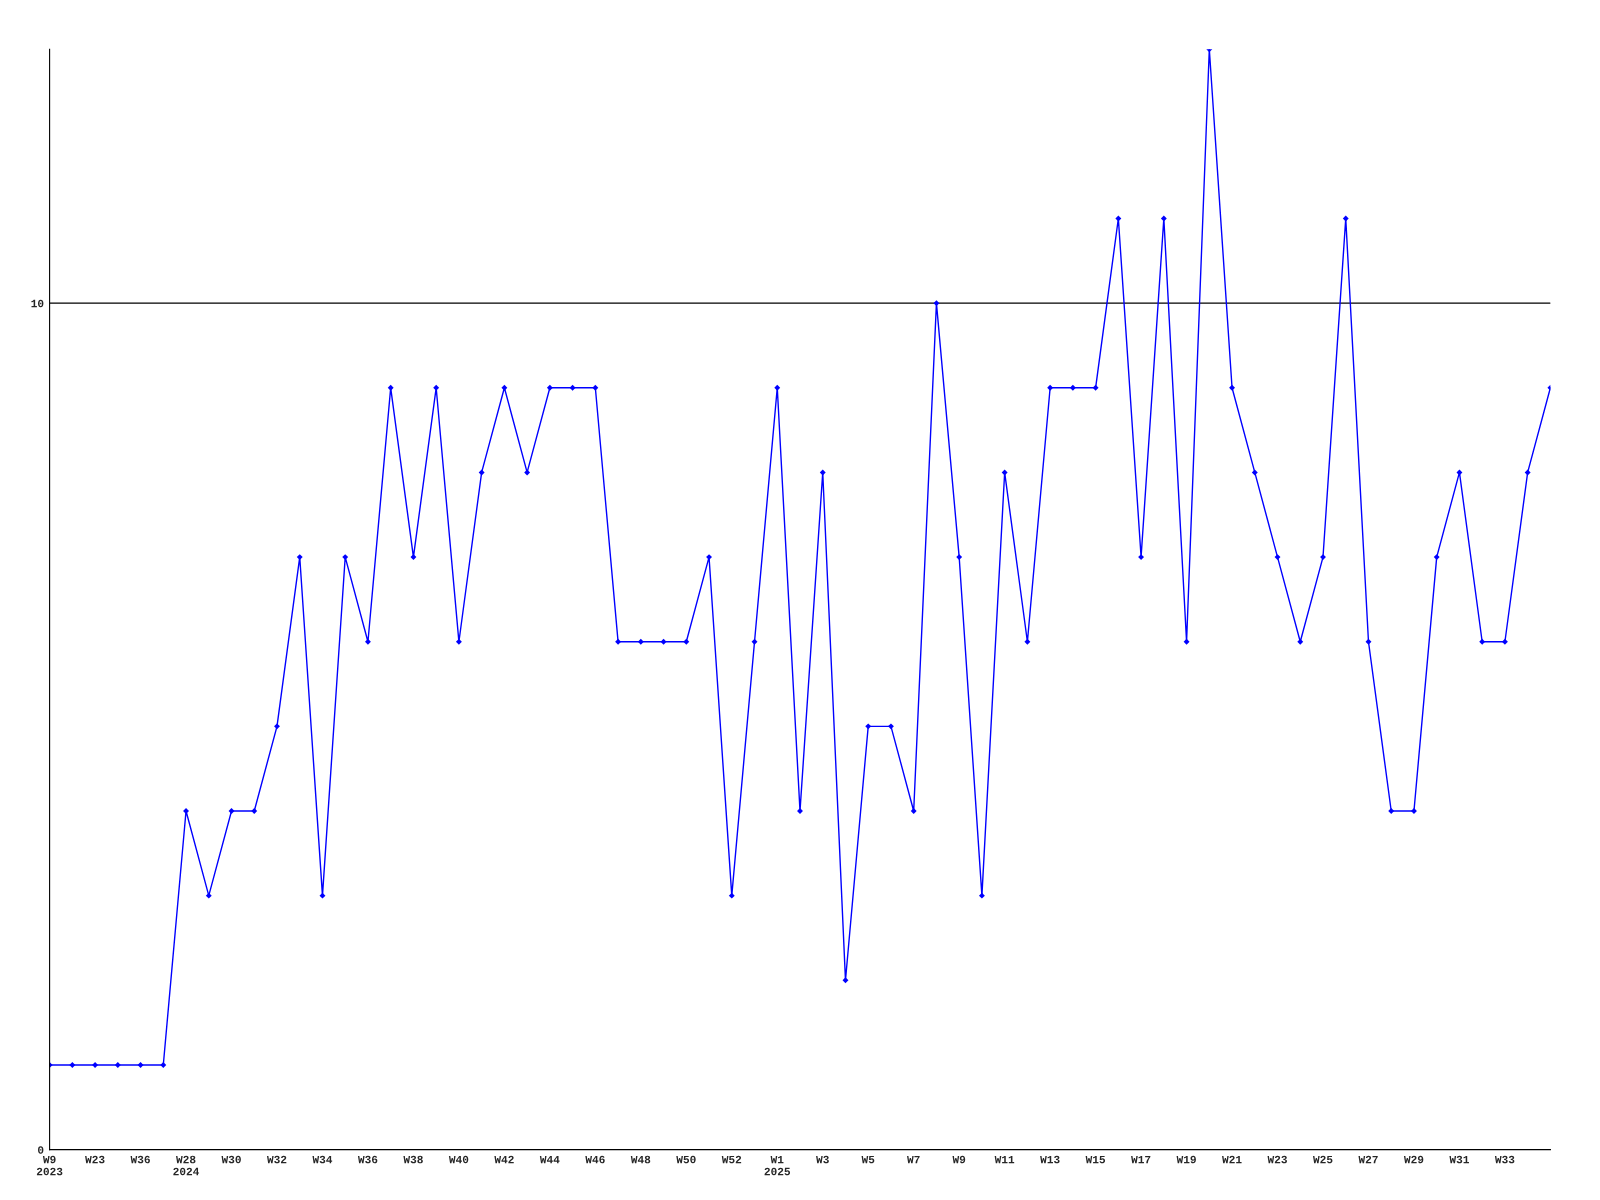 This screenshot has width=1600, height=1200. What do you see at coordinates (322, 1159) in the screenshot?
I see `x-tick-label: W34` at bounding box center [322, 1159].